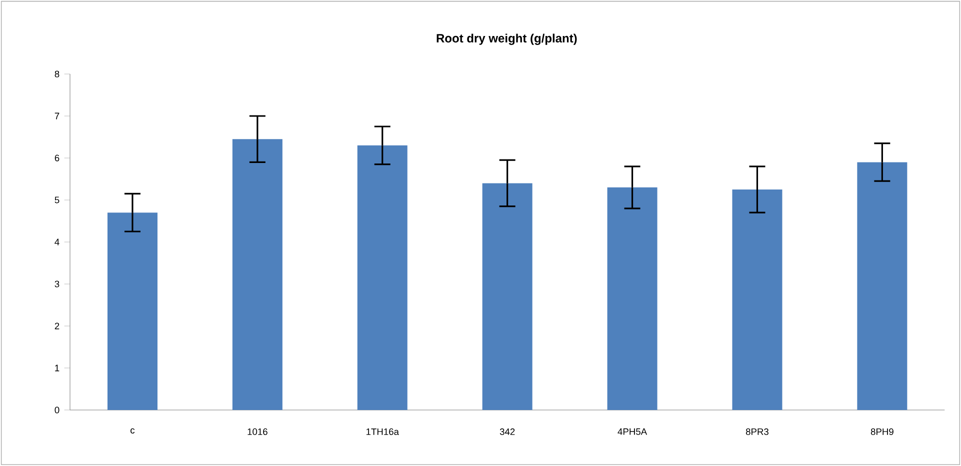 The image size is (961, 466). I want to click on x-tick-label: 8PH9, so click(882, 431).